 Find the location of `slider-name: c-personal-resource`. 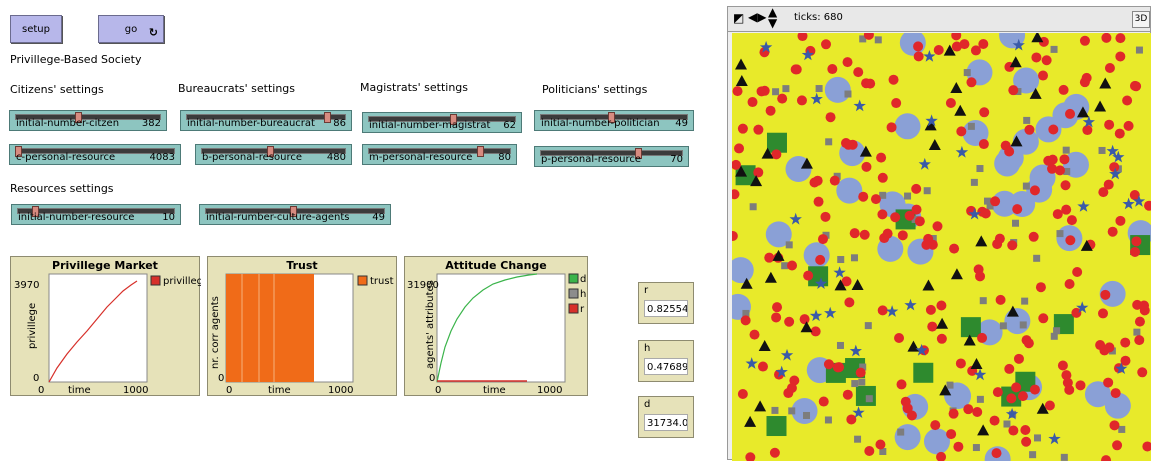

slider-name: c-personal-resource is located at coordinates (66, 157).